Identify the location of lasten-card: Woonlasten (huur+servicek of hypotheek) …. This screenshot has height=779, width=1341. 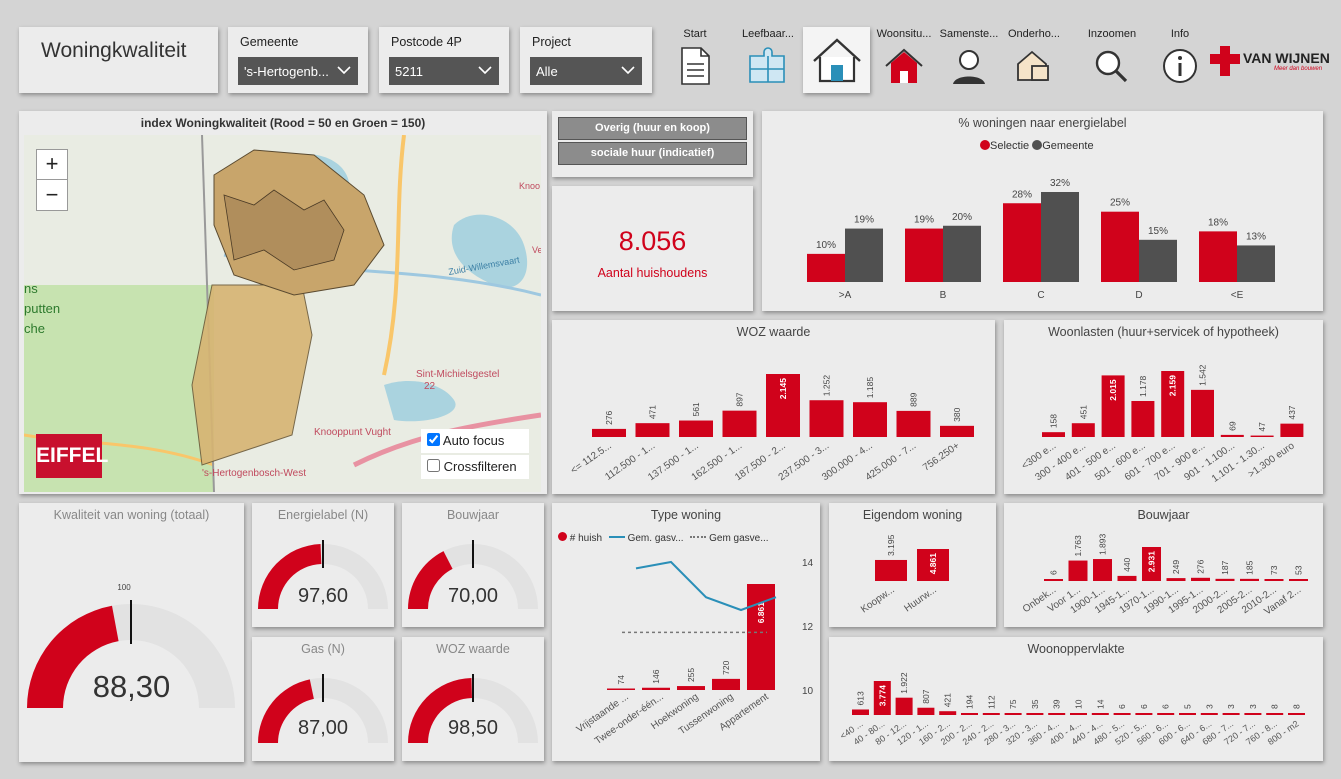
(1163, 407).